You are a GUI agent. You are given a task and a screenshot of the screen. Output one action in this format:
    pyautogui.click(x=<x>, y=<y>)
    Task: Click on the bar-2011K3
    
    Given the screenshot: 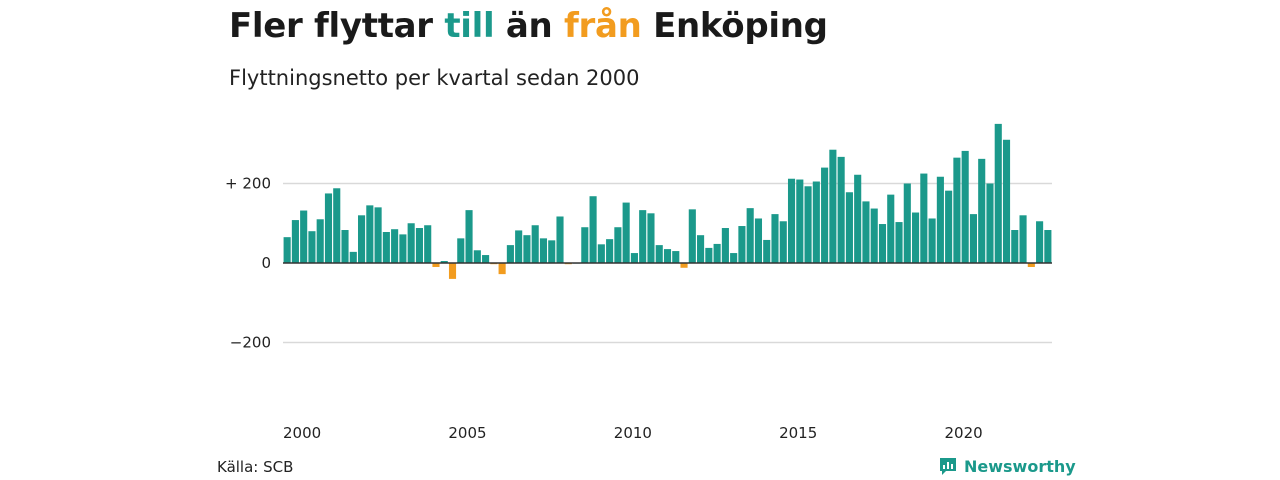 What is the action you would take?
    pyautogui.click(x=667, y=256)
    